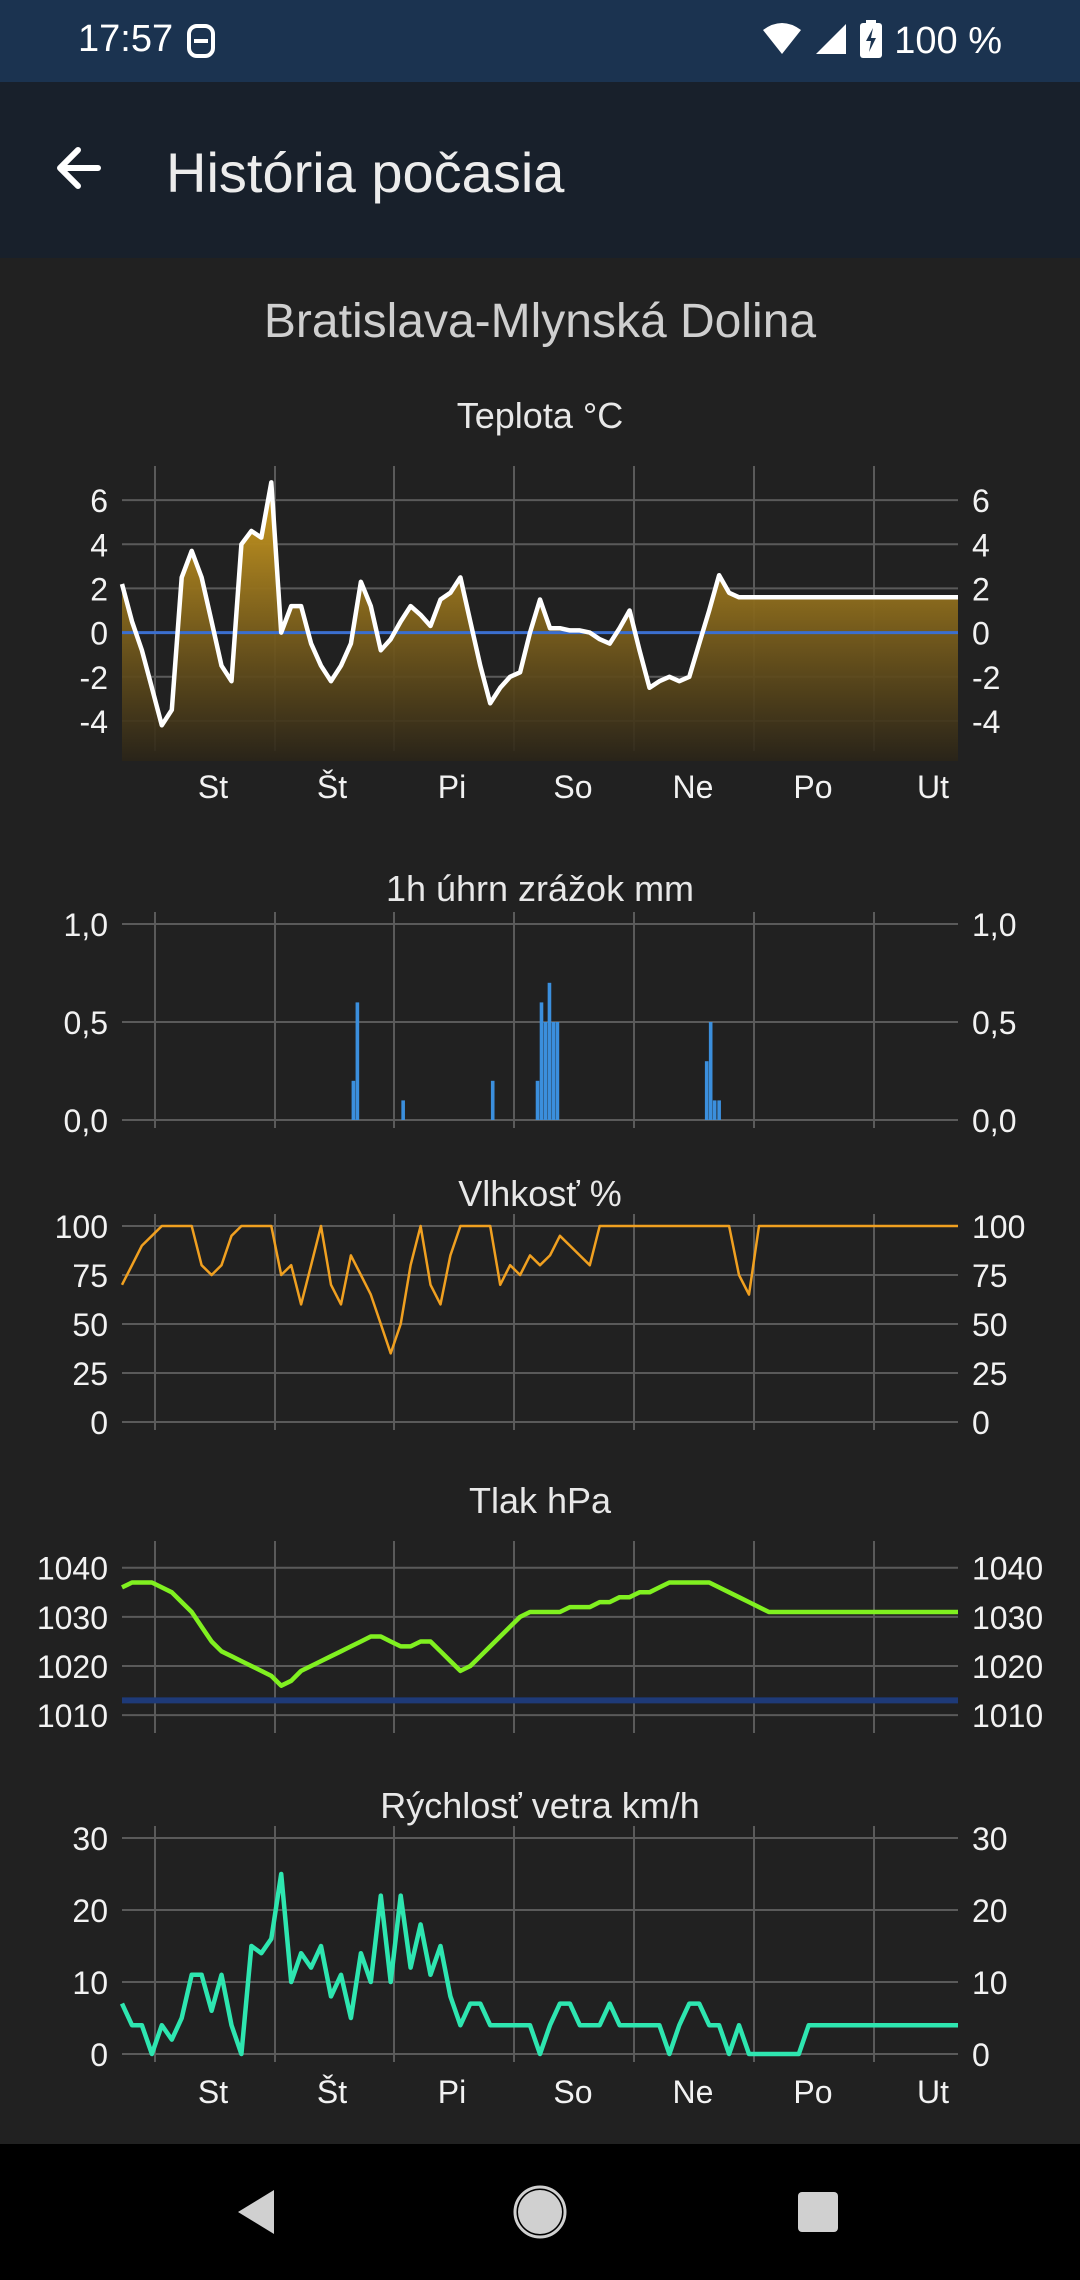 The width and height of the screenshot is (1080, 2280). I want to click on page-title: História počasia, so click(365, 172).